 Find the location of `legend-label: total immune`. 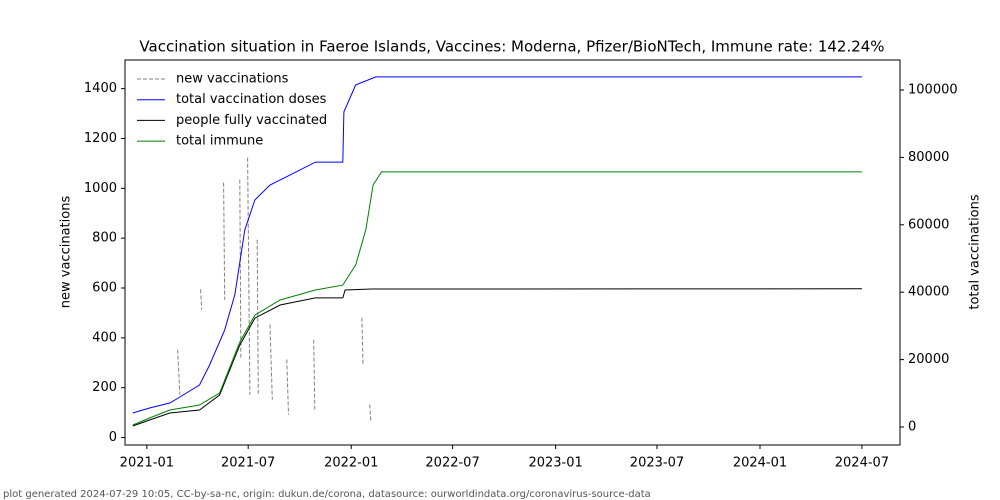

legend-label: total immune is located at coordinates (219, 141).